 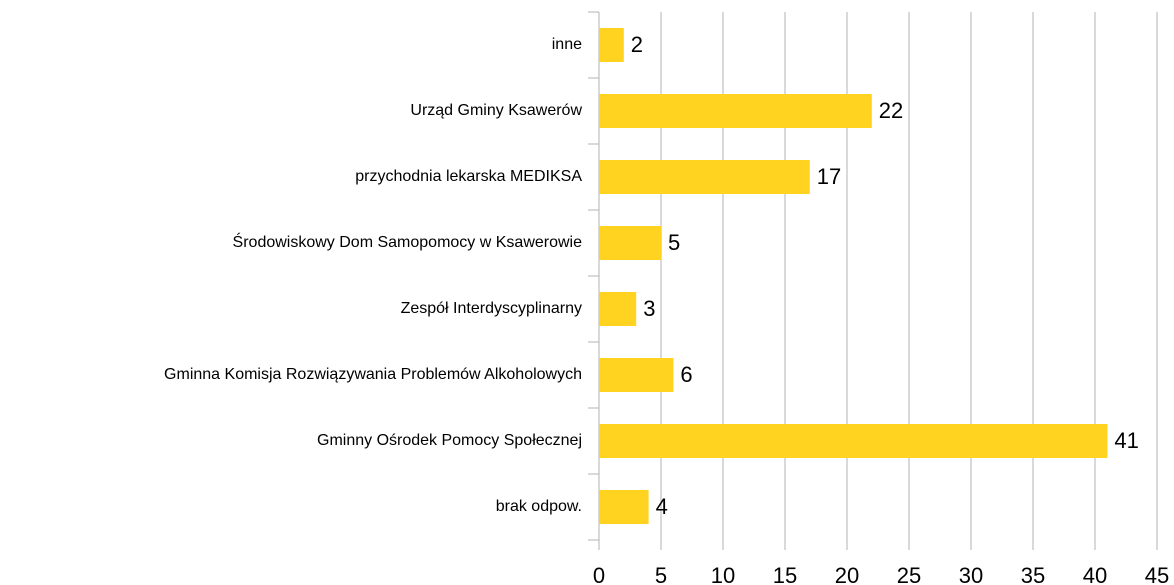 I want to click on x-tick-label: 5, so click(x=661, y=574).